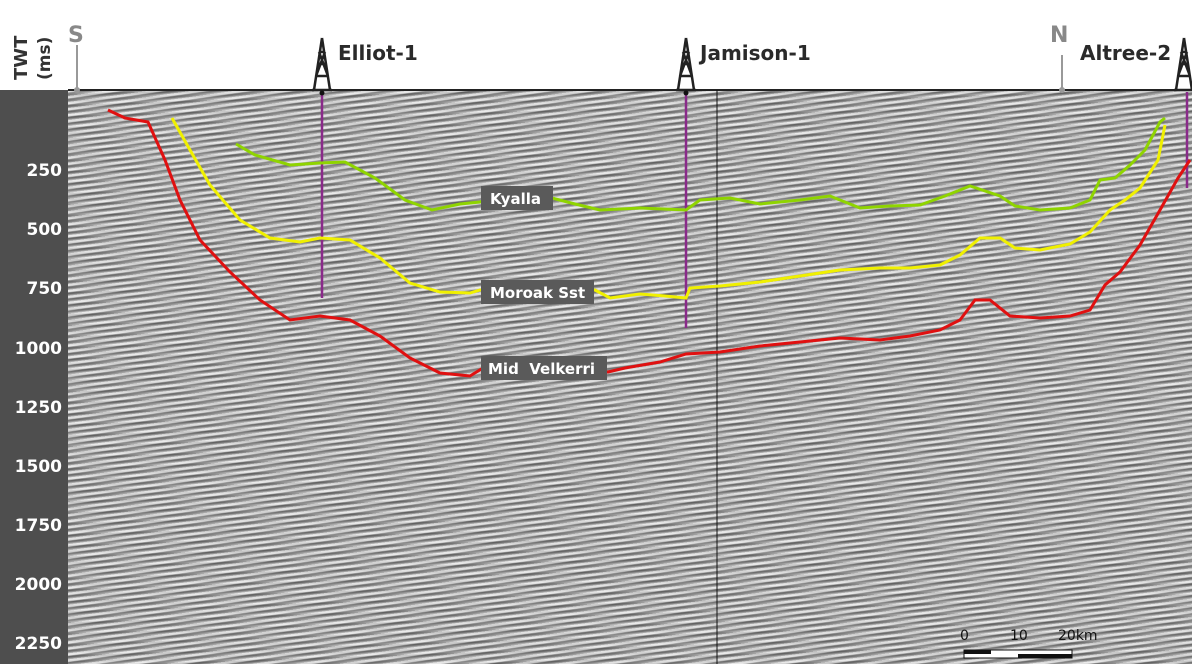  What do you see at coordinates (1062, 90) in the screenshot?
I see `north-marker-dot` at bounding box center [1062, 90].